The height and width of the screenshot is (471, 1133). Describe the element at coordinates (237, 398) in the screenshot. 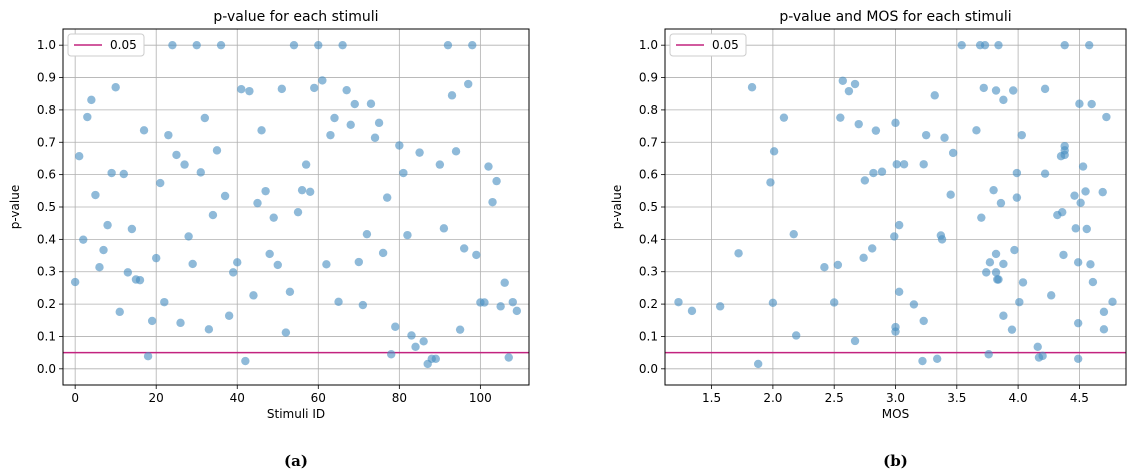

I see `x-tick-label-a-2: 40` at that location.